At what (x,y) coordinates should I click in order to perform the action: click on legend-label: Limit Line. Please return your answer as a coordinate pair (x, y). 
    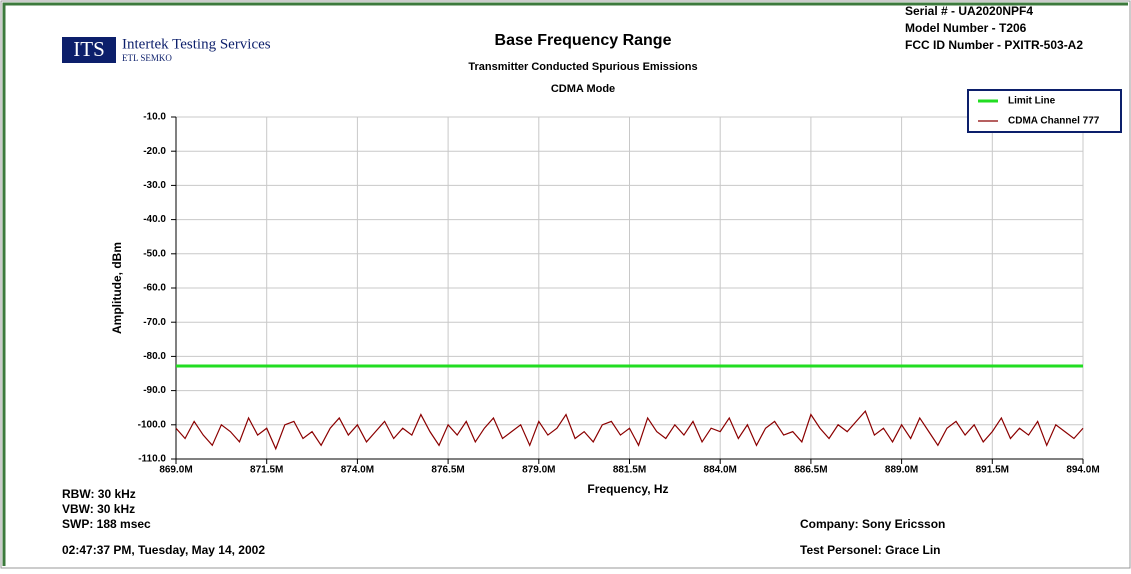
    Looking at the image, I should click on (1032, 101).